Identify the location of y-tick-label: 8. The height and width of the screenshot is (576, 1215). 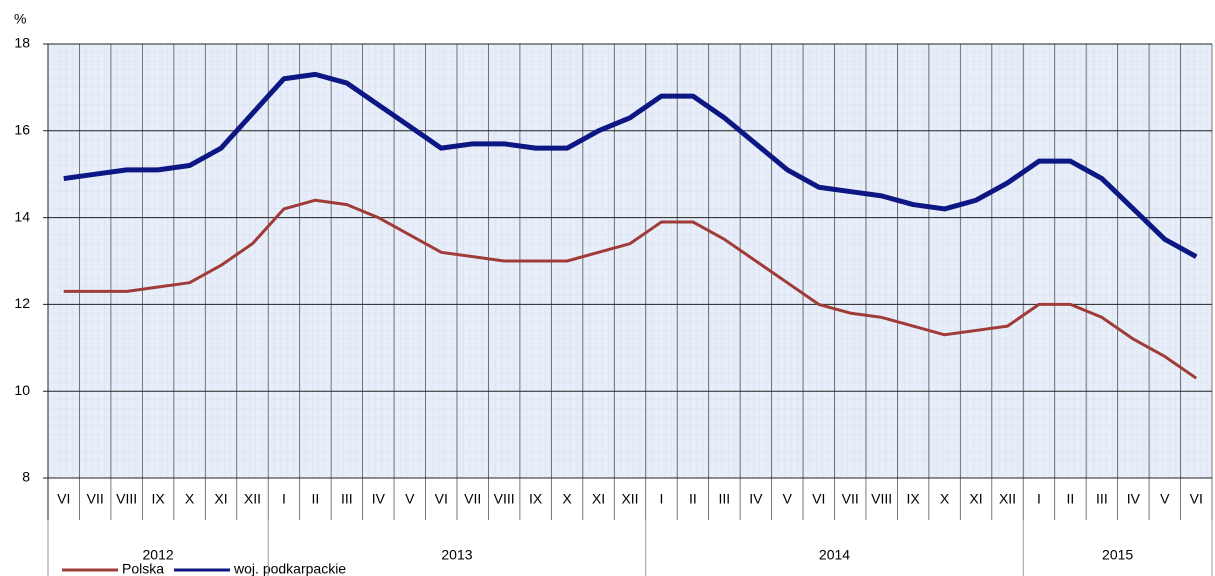
(26, 477).